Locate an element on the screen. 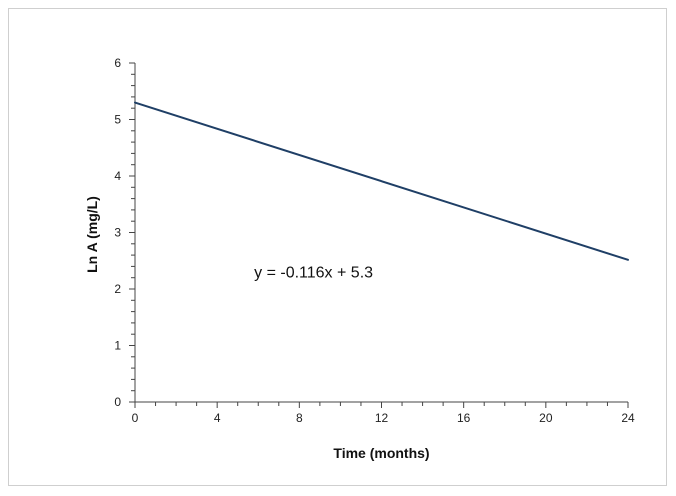  x-tick-label: 0 is located at coordinates (135, 418).